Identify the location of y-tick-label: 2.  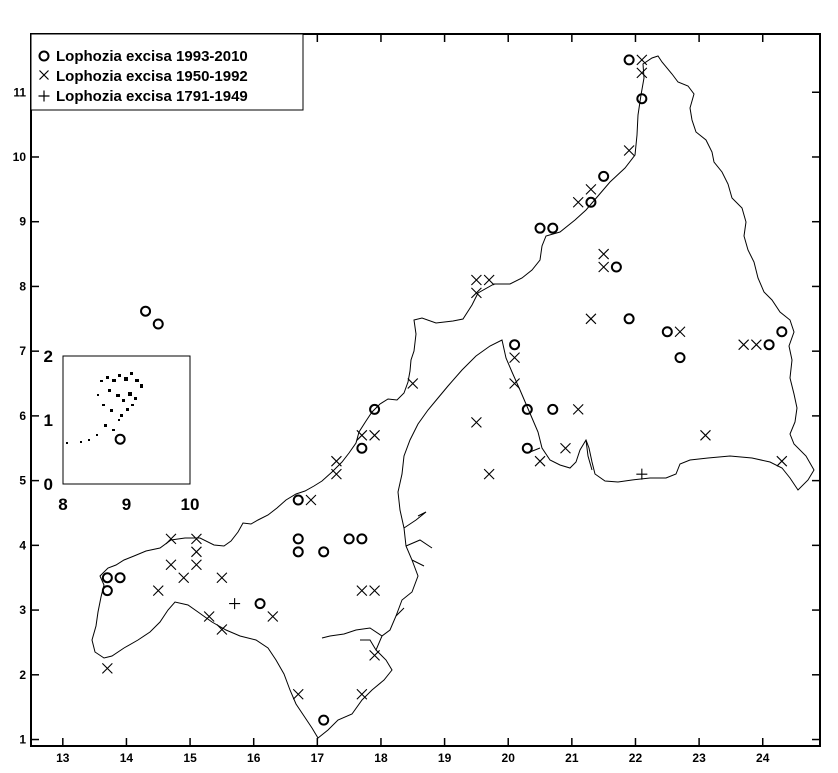
(22, 675).